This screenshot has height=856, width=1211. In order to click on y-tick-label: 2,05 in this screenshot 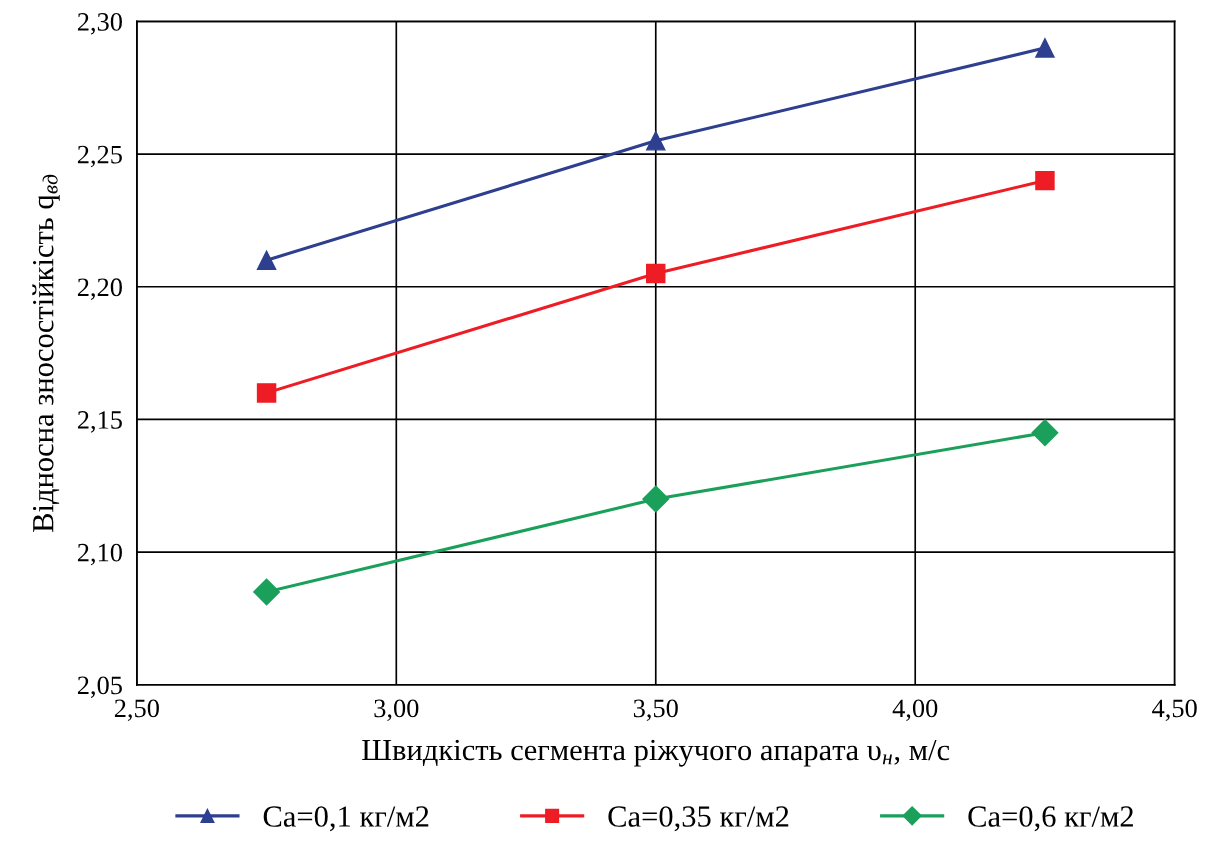, I will do `click(99, 687)`.